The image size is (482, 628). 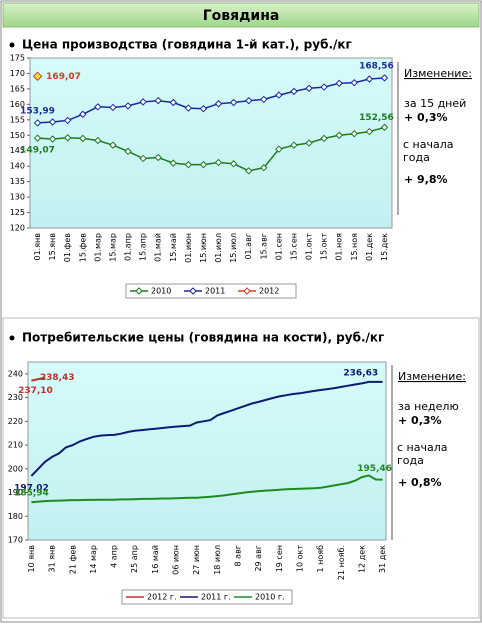 What do you see at coordinates (158, 247) in the screenshot?
I see `x-tick-label: 01.май` at bounding box center [158, 247].